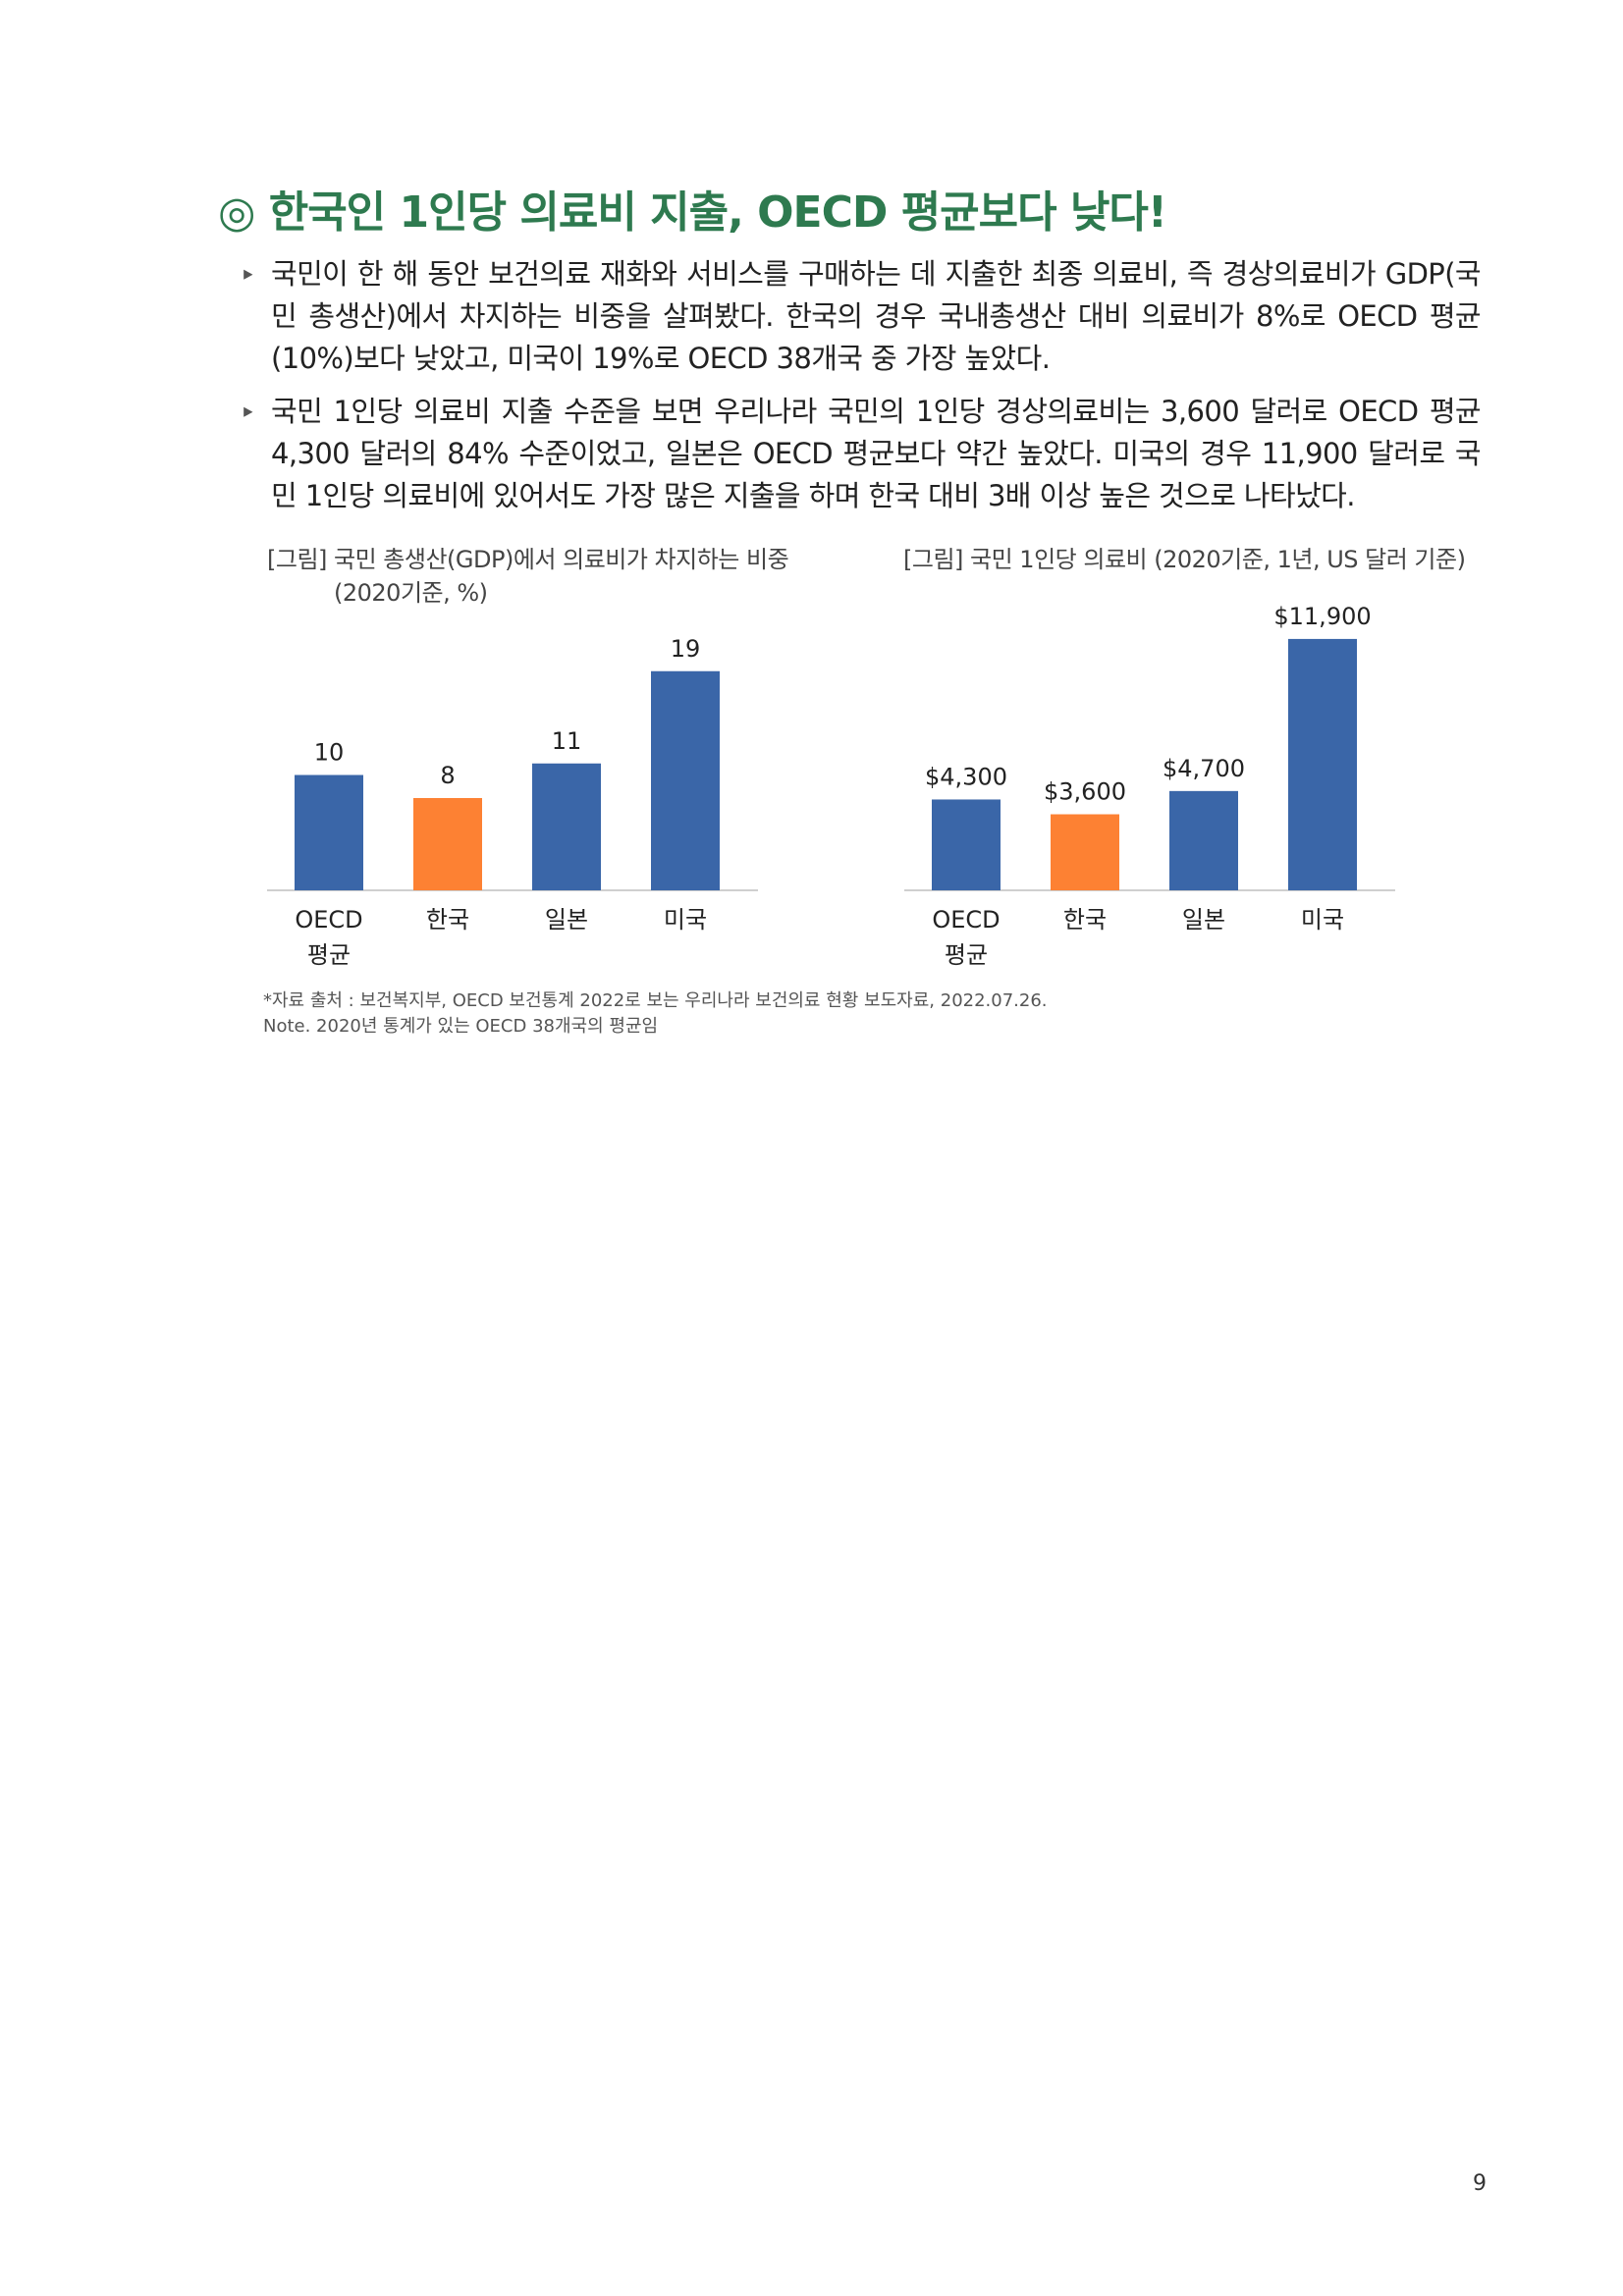 The width and height of the screenshot is (1623, 2296). I want to click on data-label: 8, so click(447, 775).